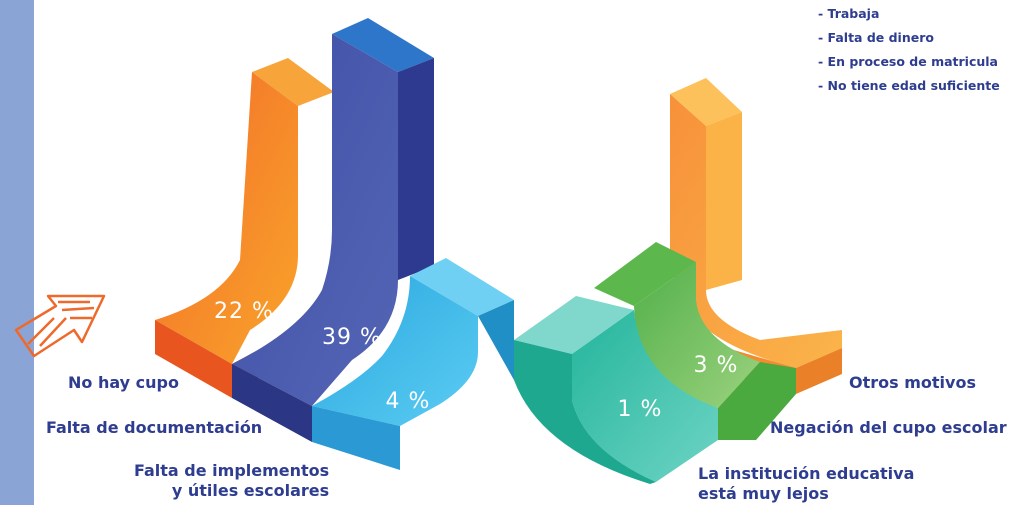 The image size is (1012, 505). I want to click on value-label-falta-documentacion: 39 %, so click(352, 337).